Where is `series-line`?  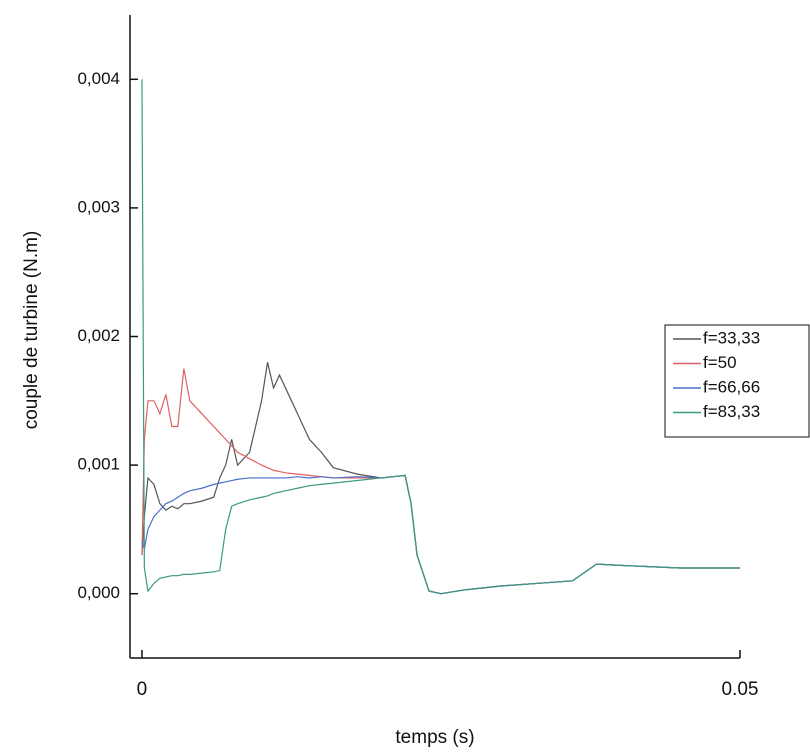 series-line is located at coordinates (440, 534).